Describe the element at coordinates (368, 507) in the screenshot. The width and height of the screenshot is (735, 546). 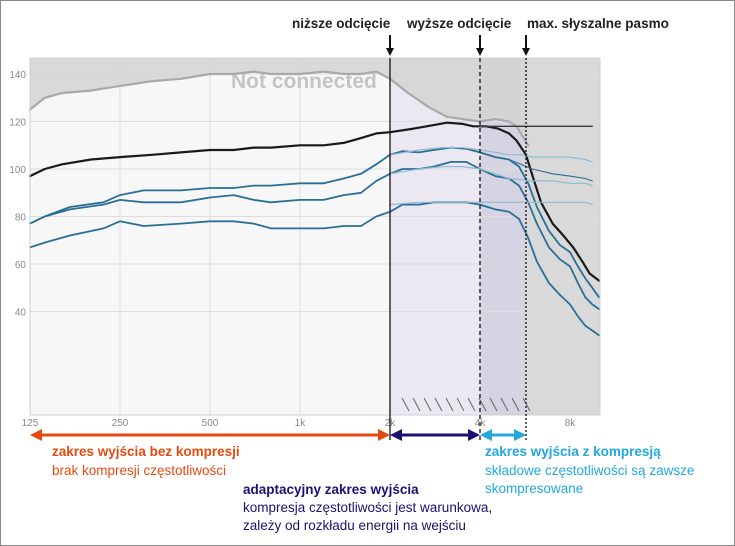
I see `zone-desc-adaptive-1: kompresja częstotliwości jest warunkowa,` at that location.